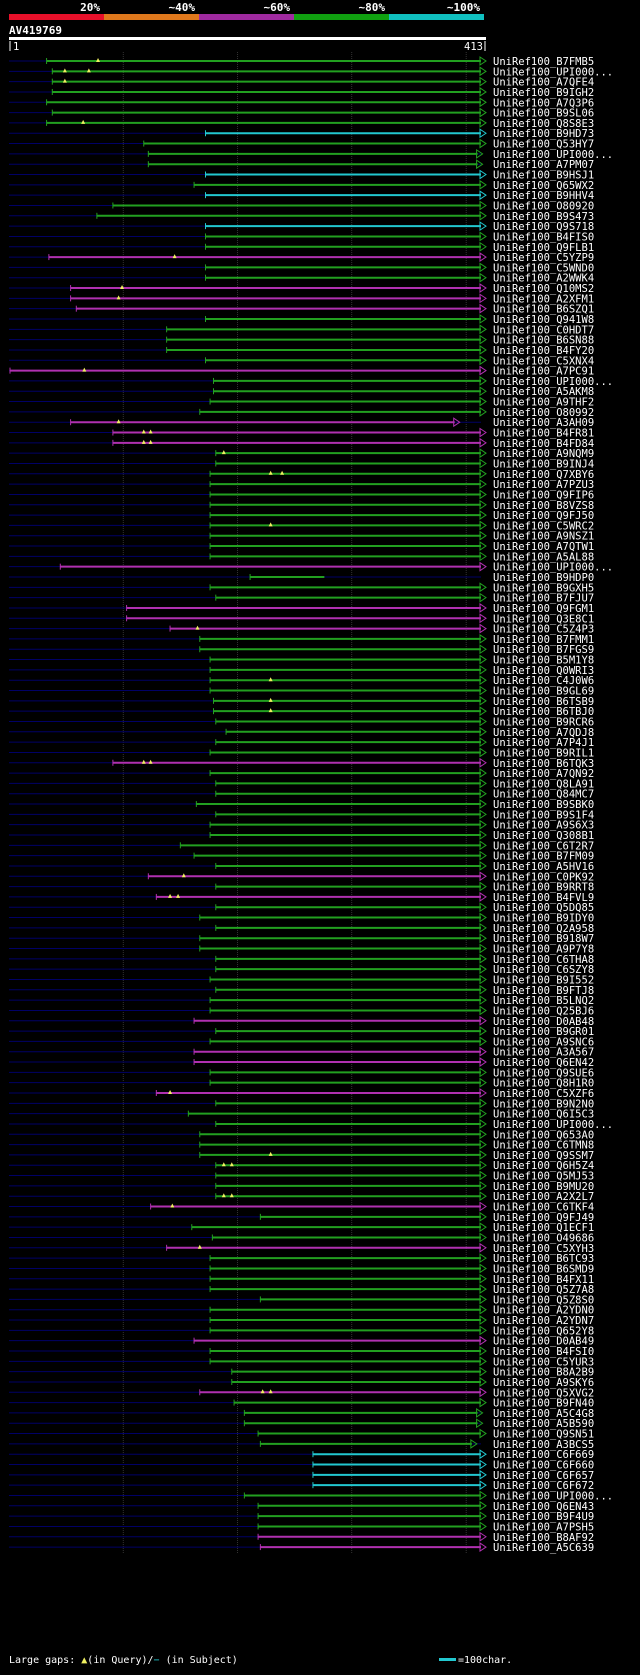  Describe the element at coordinates (301, 1414) in the screenshot. I see `hit-row: UniRef100_A5C4G8` at that location.